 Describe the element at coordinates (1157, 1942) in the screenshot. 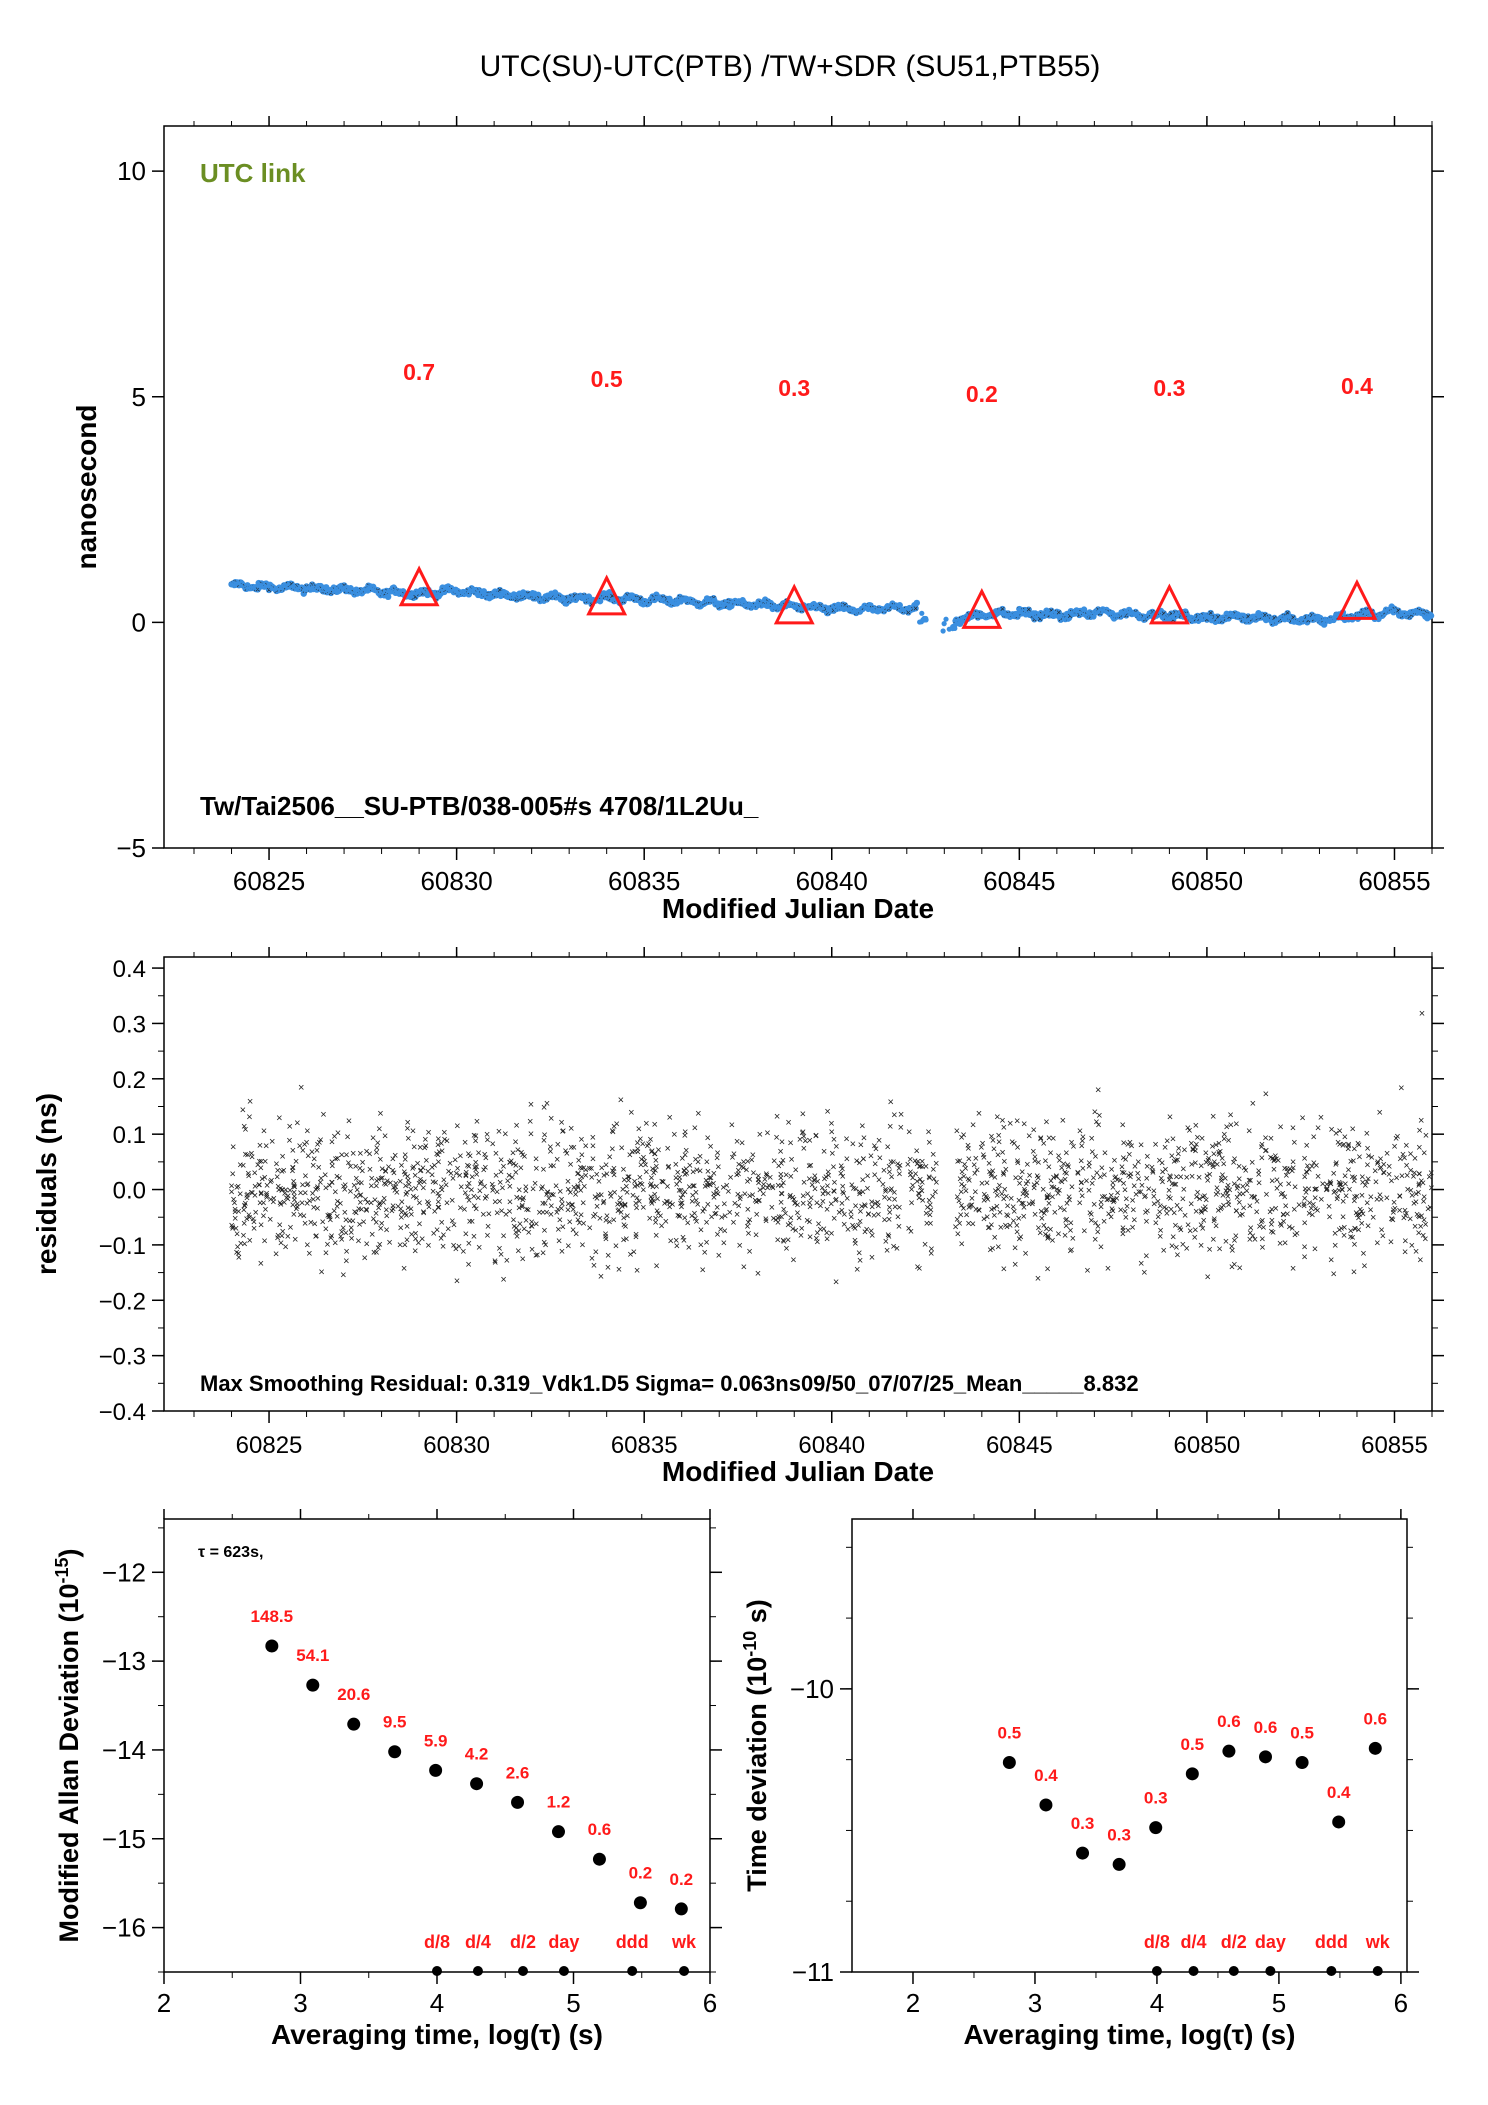

I see `period-label: d/8` at that location.